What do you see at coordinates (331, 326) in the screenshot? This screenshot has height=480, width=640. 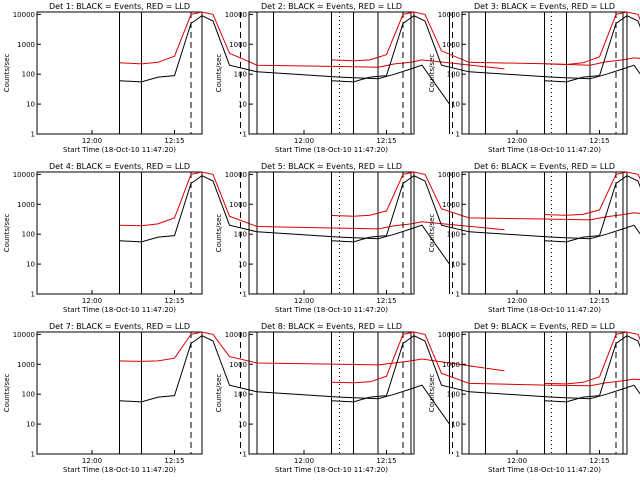 I see `panel-title: Det 8: BLACK = Events, RED = LLD` at bounding box center [331, 326].